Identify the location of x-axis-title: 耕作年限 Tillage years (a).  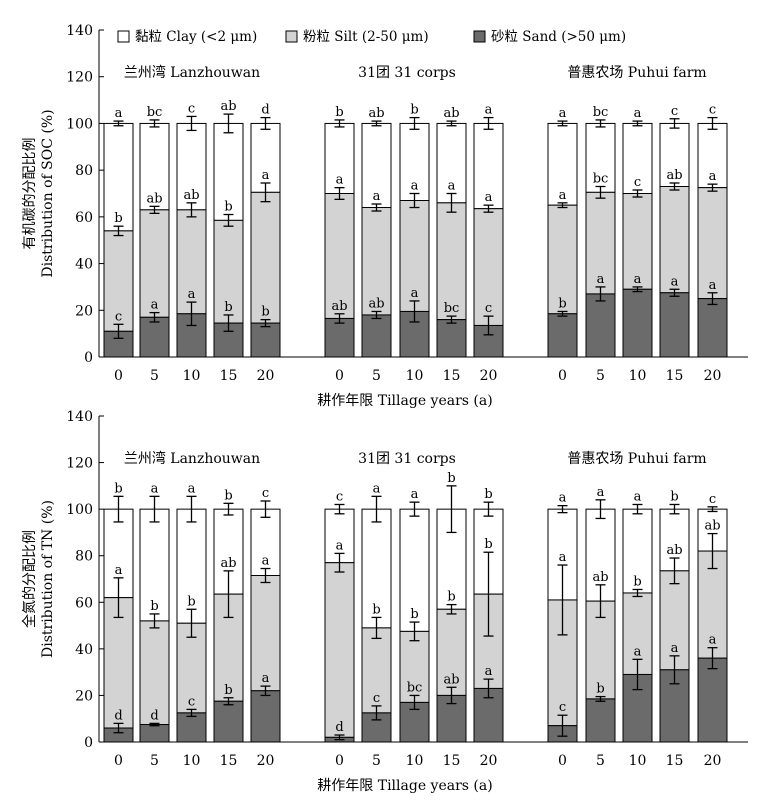
(404, 785).